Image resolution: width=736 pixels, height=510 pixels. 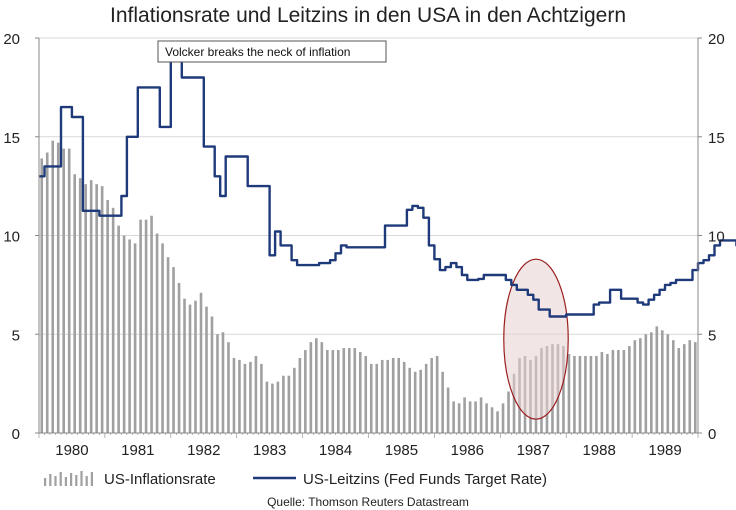 I want to click on y-tick-label-left-10: 10, so click(x=11, y=237).